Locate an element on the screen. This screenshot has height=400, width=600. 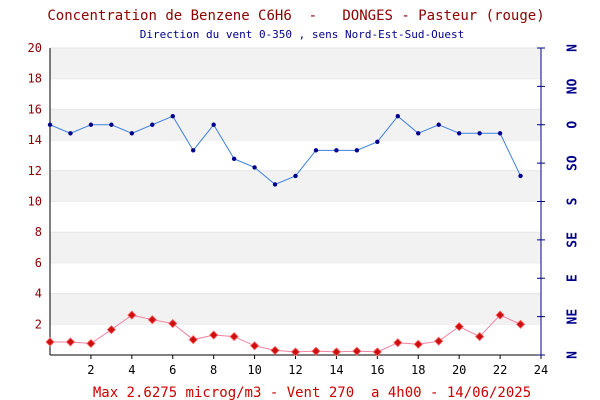
x-tick-label: 20 is located at coordinates (459, 370).